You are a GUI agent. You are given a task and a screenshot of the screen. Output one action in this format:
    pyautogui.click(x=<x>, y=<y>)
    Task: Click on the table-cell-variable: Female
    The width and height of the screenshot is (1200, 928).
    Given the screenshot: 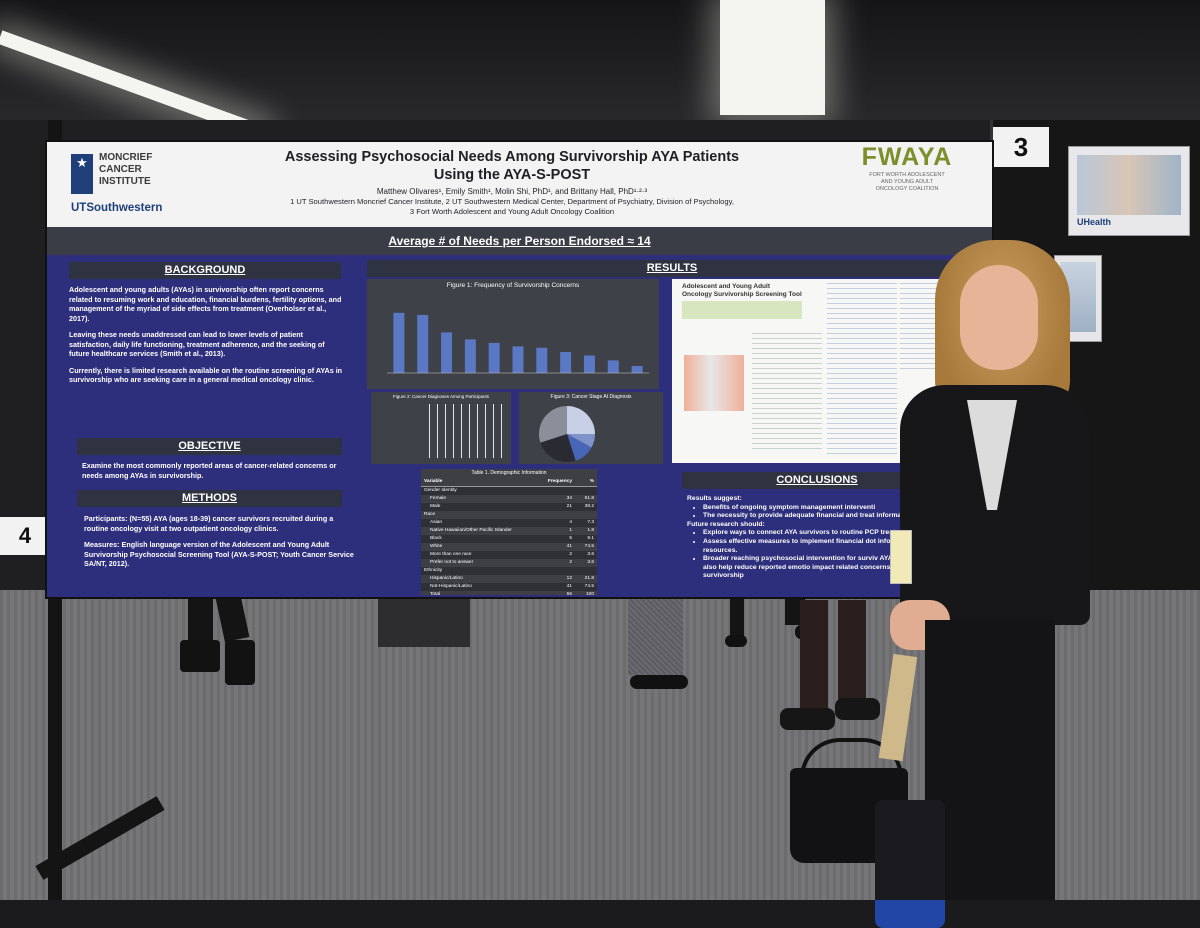 What is the action you would take?
    pyautogui.click(x=438, y=498)
    